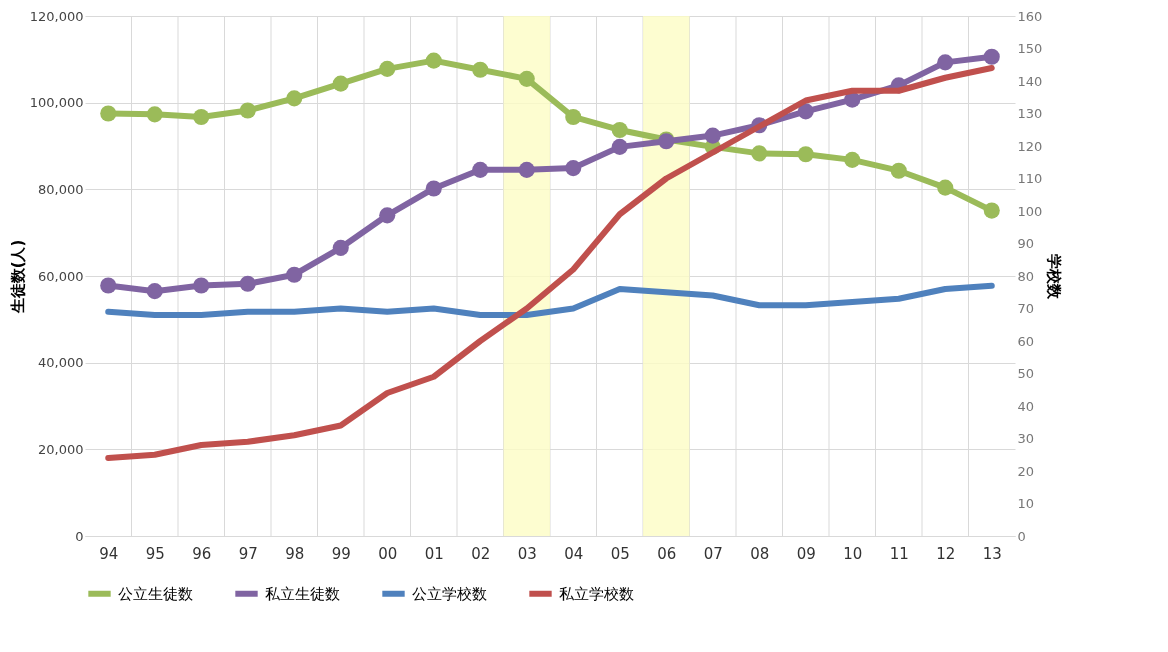  Describe the element at coordinates (1030, 81) in the screenshot. I see `y2-tick-label: 140` at that location.